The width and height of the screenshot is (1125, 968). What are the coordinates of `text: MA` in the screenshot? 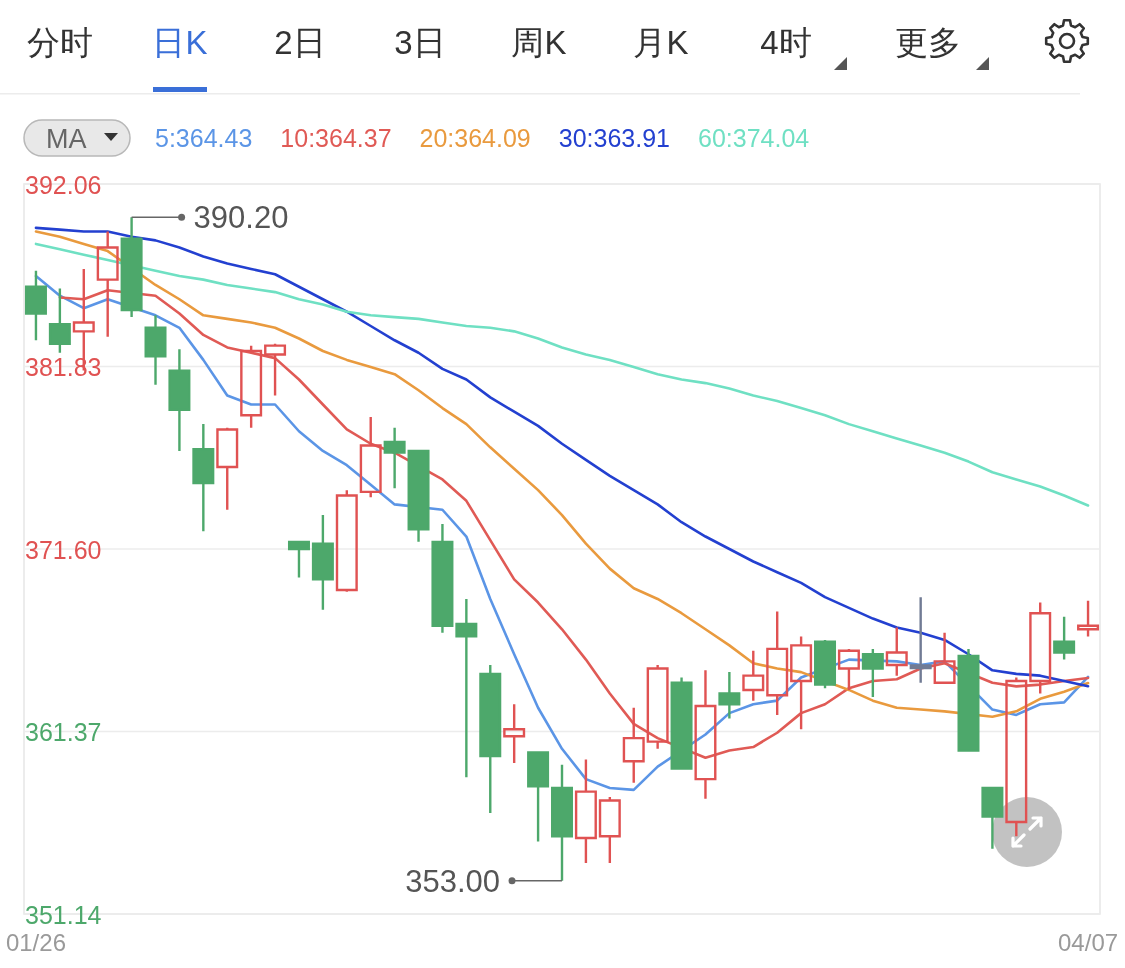 It's located at (66, 139).